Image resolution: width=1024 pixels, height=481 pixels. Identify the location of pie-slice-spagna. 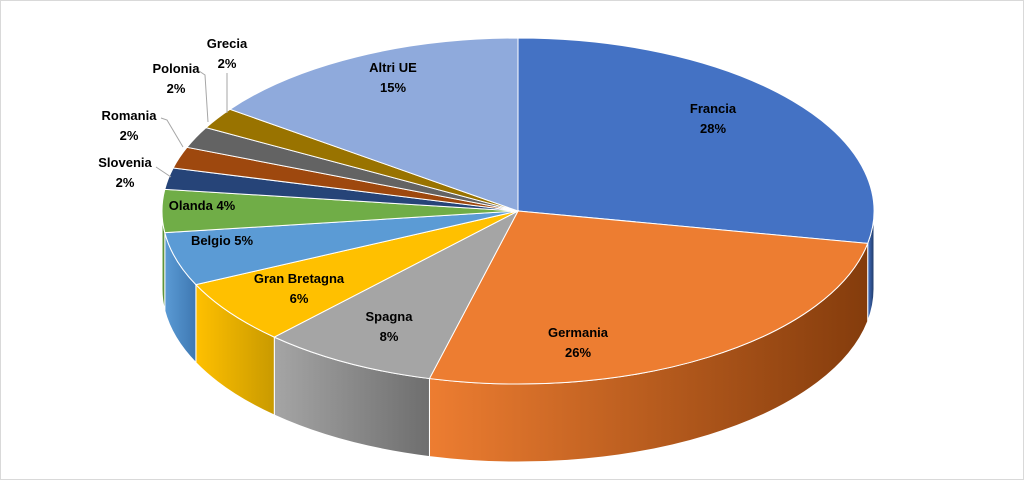
(396, 294).